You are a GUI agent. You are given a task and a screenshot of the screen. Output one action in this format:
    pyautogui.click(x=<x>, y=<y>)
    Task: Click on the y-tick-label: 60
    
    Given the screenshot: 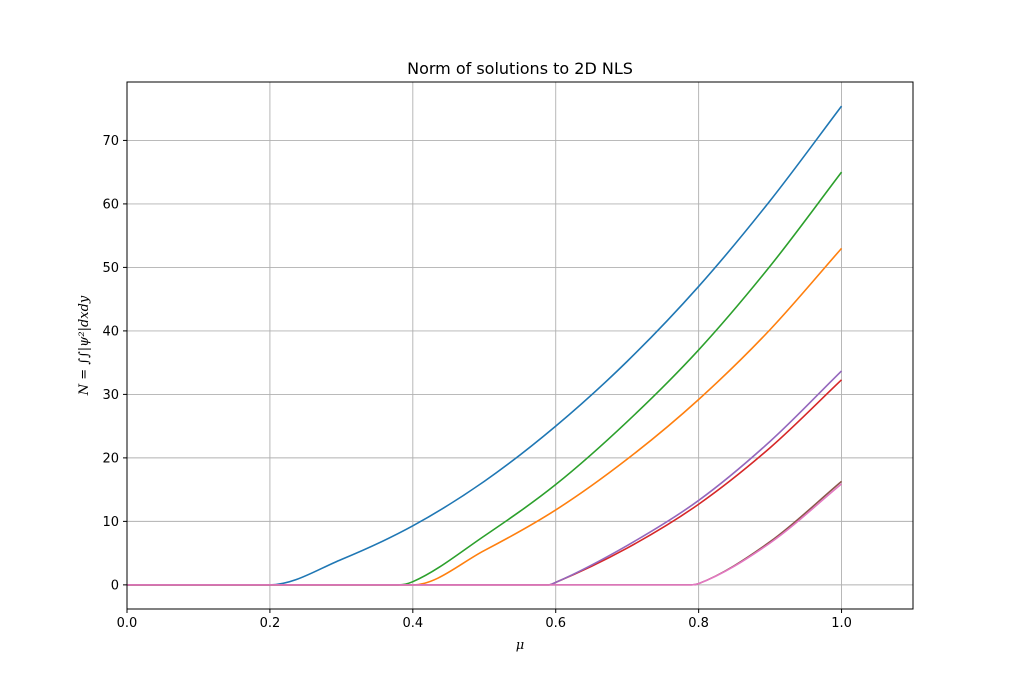 What is the action you would take?
    pyautogui.click(x=110, y=204)
    